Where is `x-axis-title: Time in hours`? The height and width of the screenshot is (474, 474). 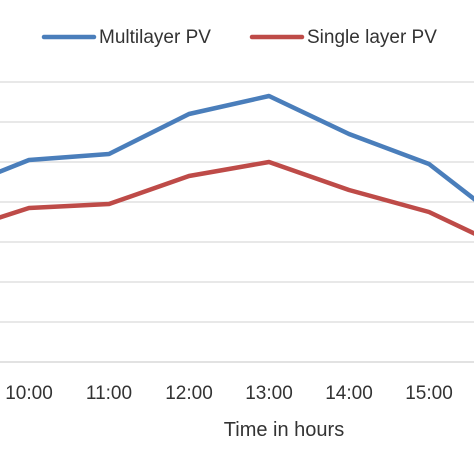
x-axis-title: Time in hours is located at coordinates (284, 430).